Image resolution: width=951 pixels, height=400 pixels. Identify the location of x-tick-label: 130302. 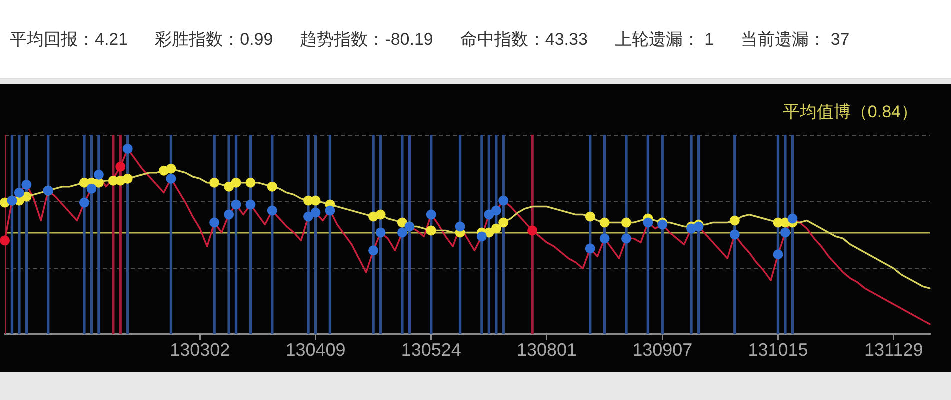
(200, 350).